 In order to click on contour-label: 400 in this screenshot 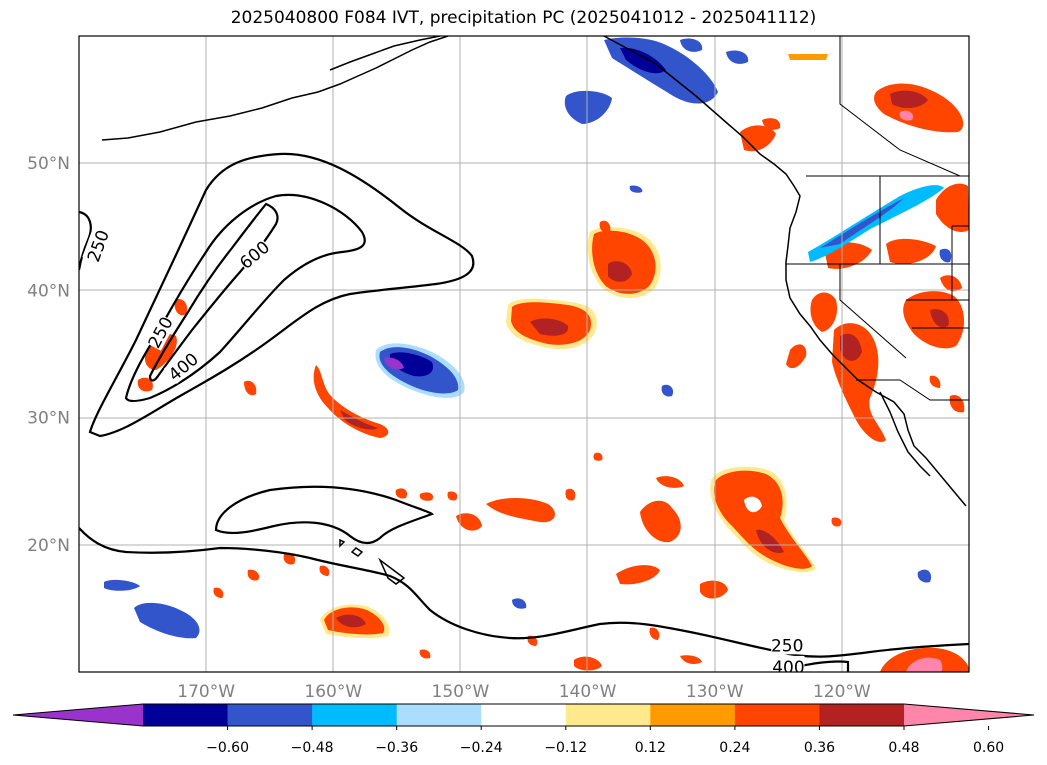, I will do `click(788, 668)`.